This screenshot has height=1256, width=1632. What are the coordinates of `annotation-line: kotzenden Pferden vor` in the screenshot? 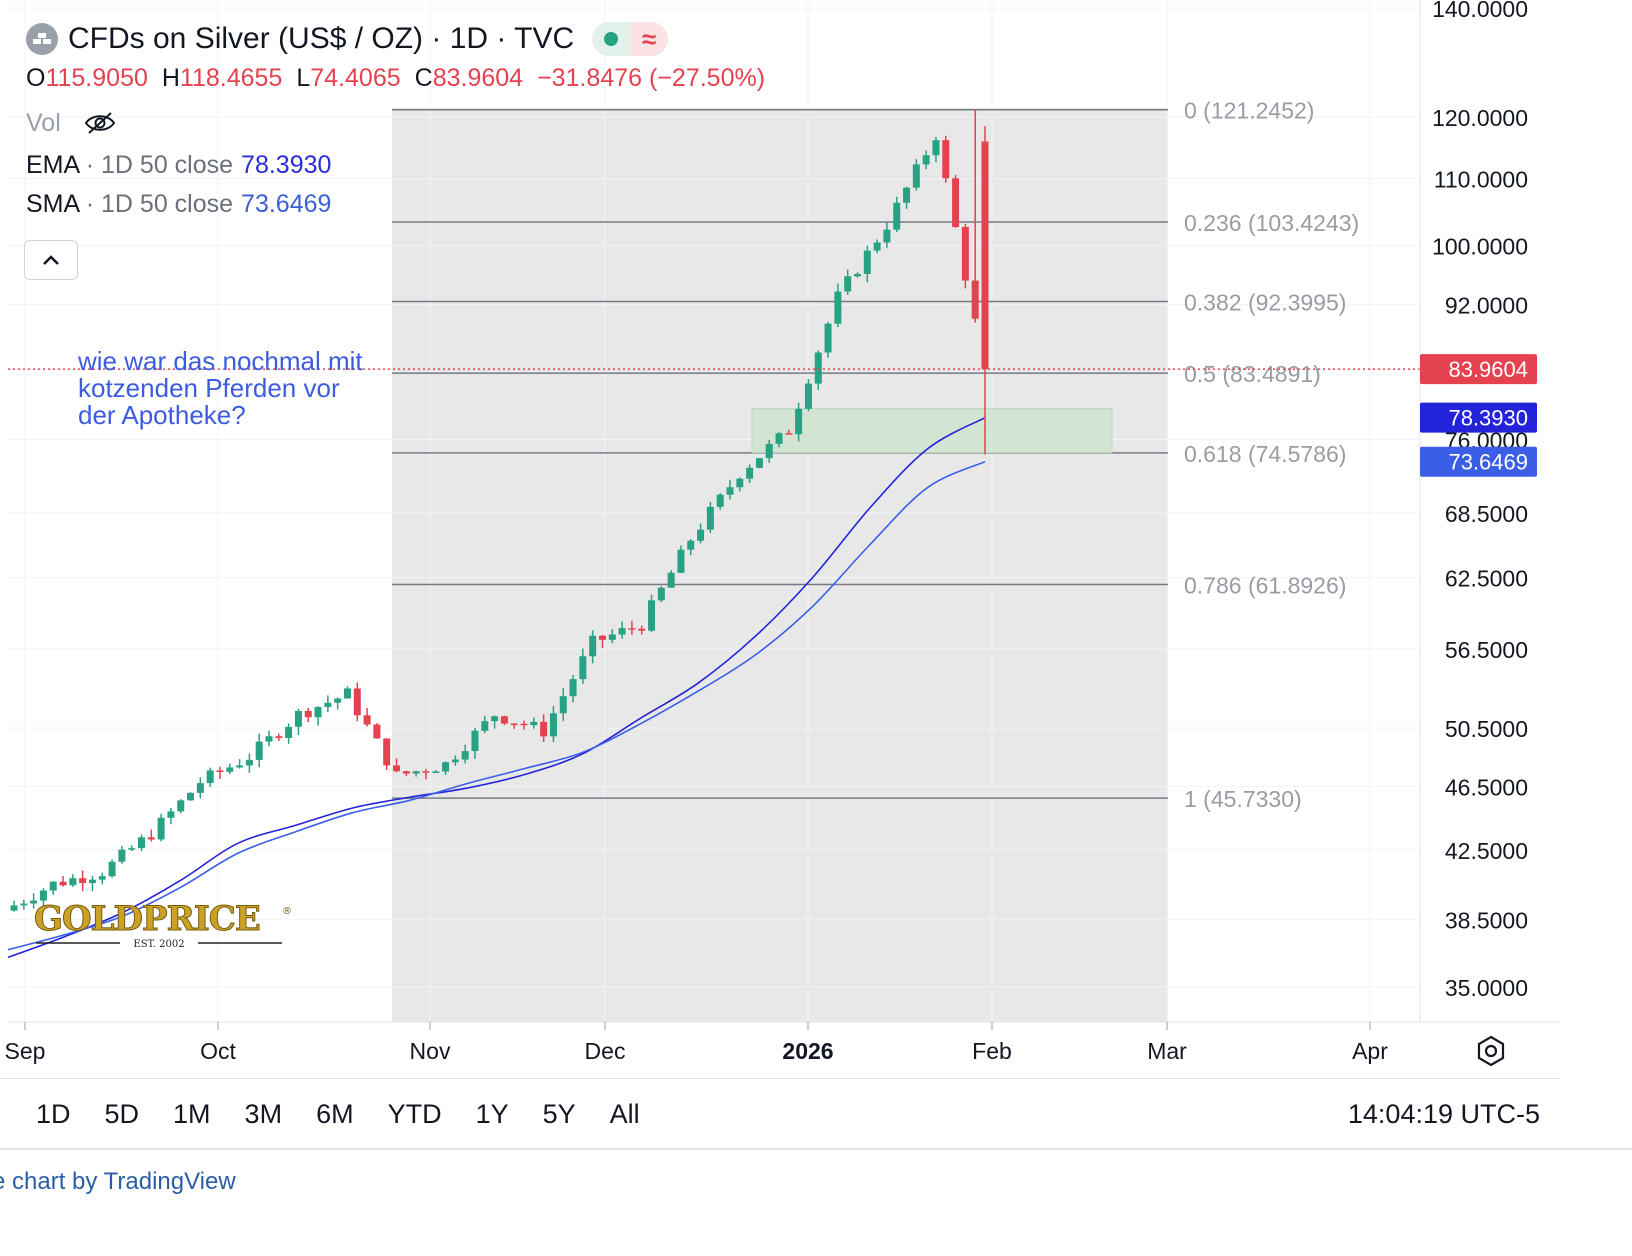 It's located at (209, 388).